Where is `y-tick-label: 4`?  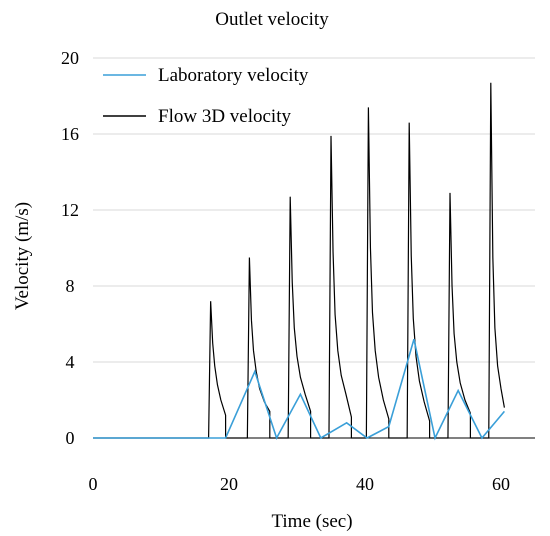
y-tick-label: 4 is located at coordinates (70, 362).